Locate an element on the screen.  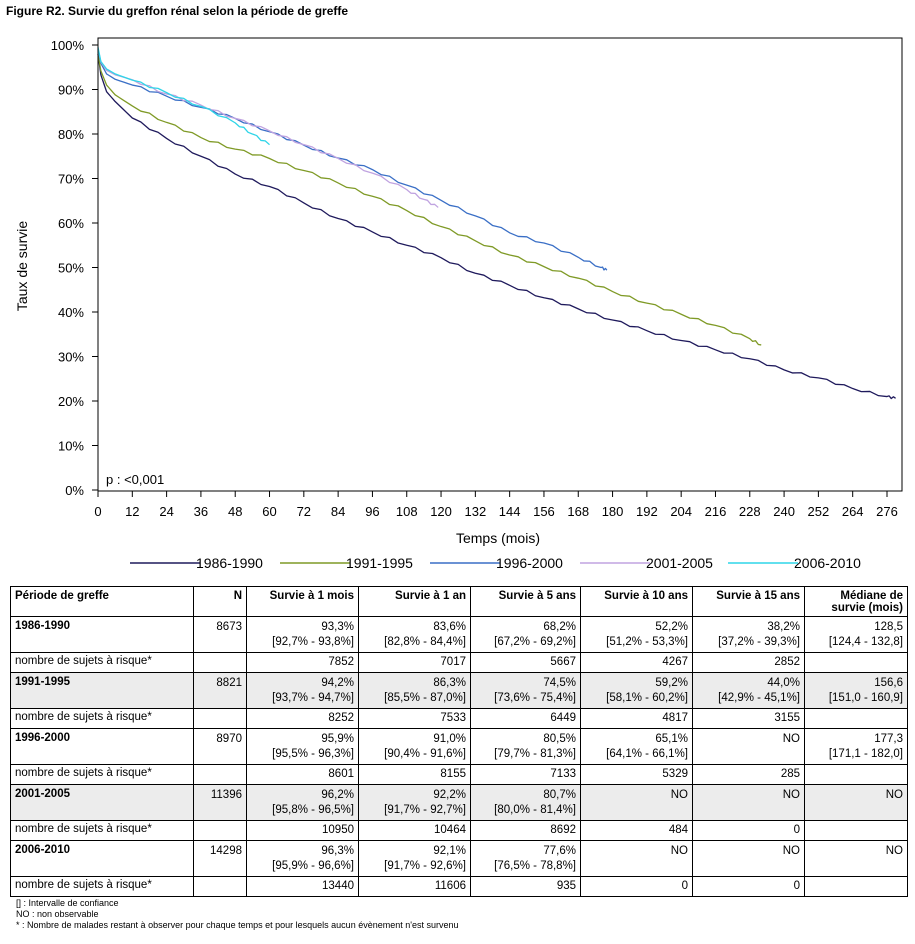
n-cell: 8821 is located at coordinates (220, 690).